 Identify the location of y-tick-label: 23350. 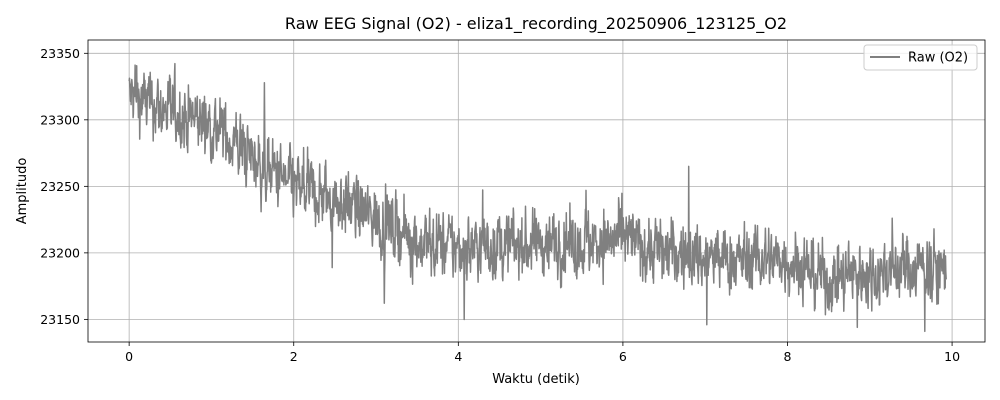
(60, 53).